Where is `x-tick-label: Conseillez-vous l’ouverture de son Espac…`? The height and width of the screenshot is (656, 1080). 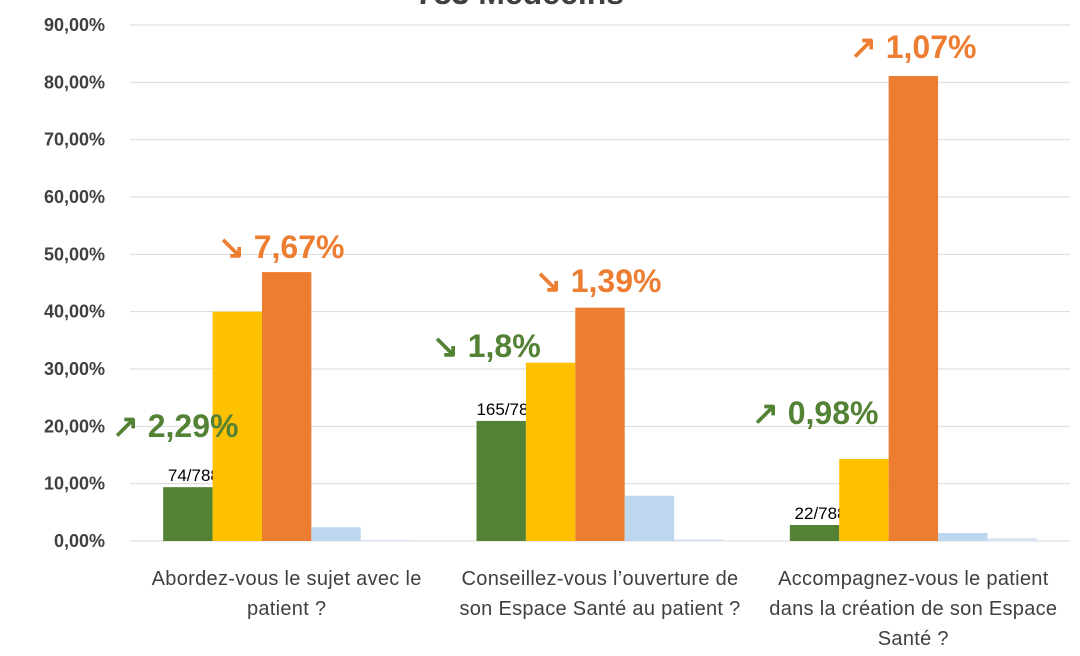 x-tick-label: Conseillez-vous l’ouverture de son Espac… is located at coordinates (600, 594).